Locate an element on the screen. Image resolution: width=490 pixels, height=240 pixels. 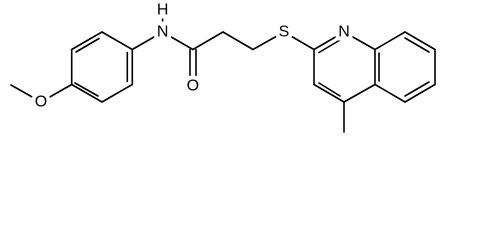
atom-label: S is located at coordinates (284, 32).